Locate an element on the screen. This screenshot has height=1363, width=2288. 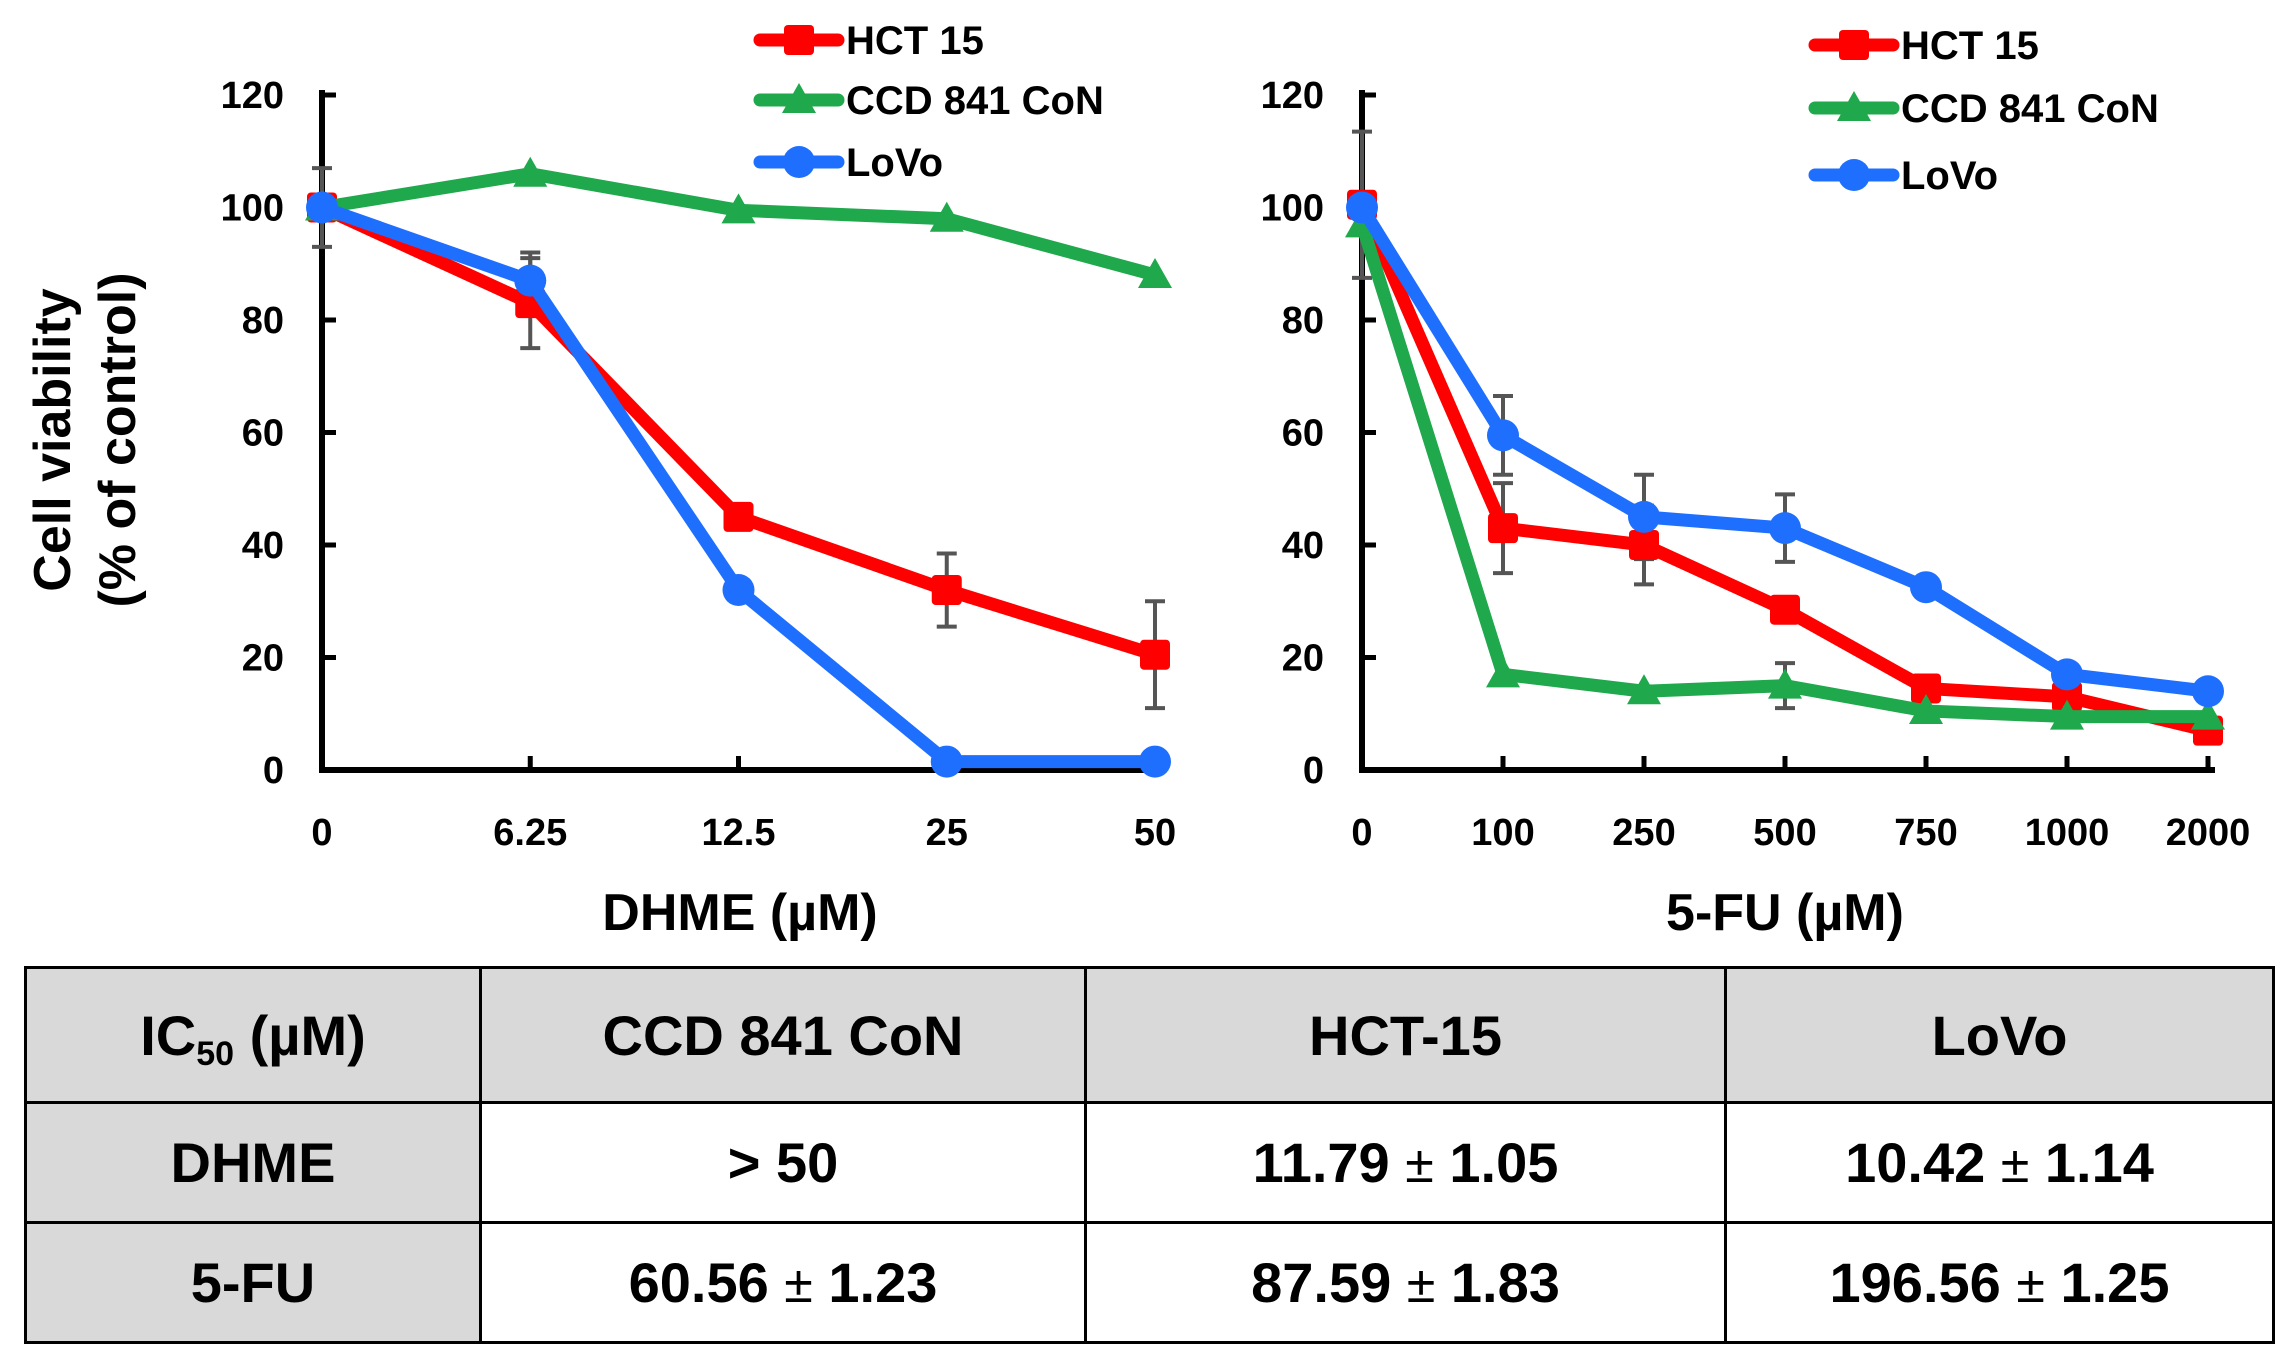
y-axis-title-line2: (% of control) is located at coordinates (118, 439).